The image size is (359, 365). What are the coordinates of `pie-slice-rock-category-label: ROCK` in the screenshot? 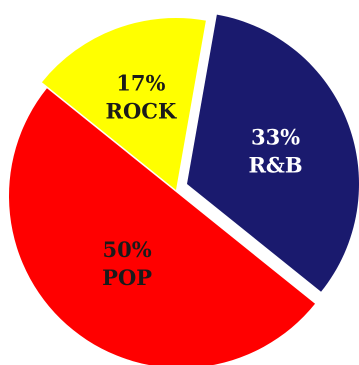 It's located at (141, 111).